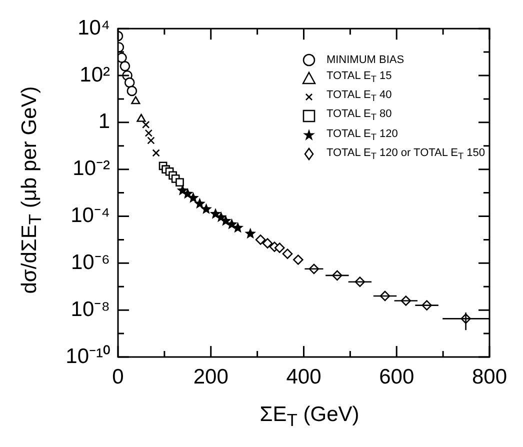 This screenshot has width=523, height=447. Describe the element at coordinates (359, 77) in the screenshot. I see `legend-label: TOTAL E$_{T}$ 15` at that location.